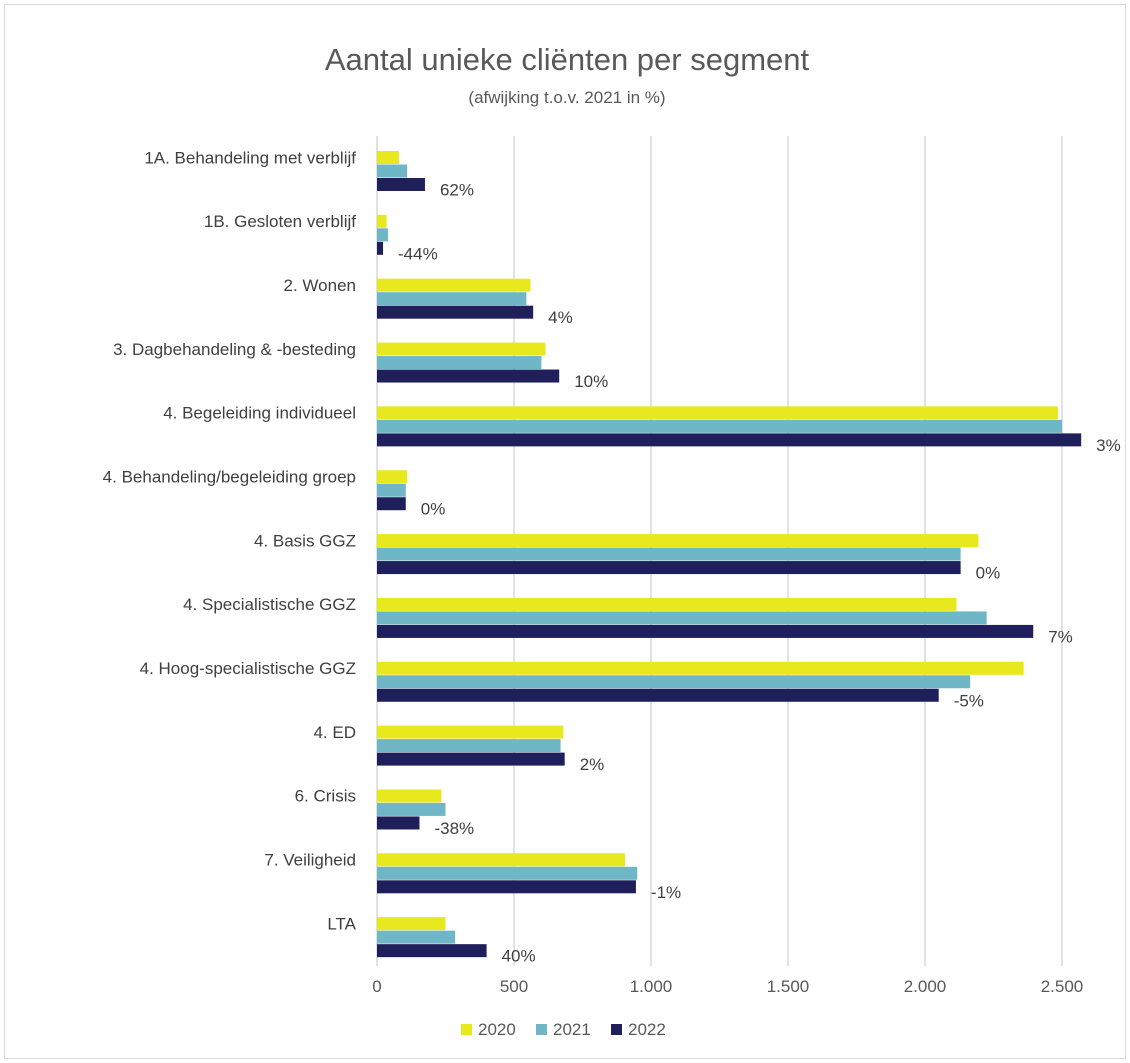  I want to click on chart-subtitle: (afwijking t.o.v. 2021 in %), so click(566, 97).